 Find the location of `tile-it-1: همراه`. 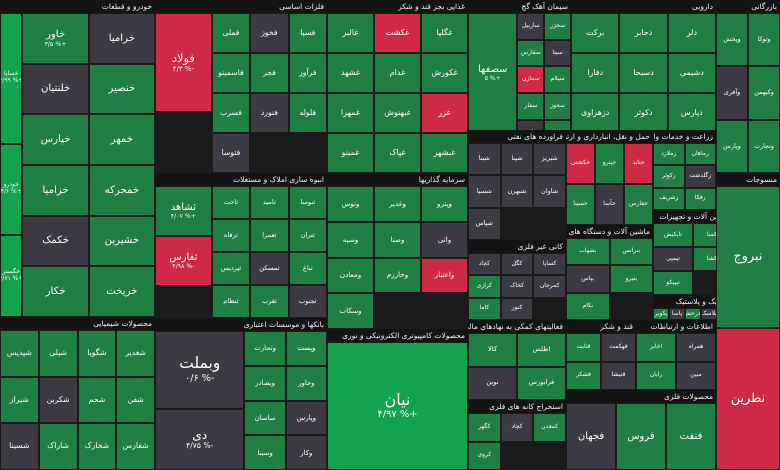

tile-it-1: همراه is located at coordinates (696, 347).